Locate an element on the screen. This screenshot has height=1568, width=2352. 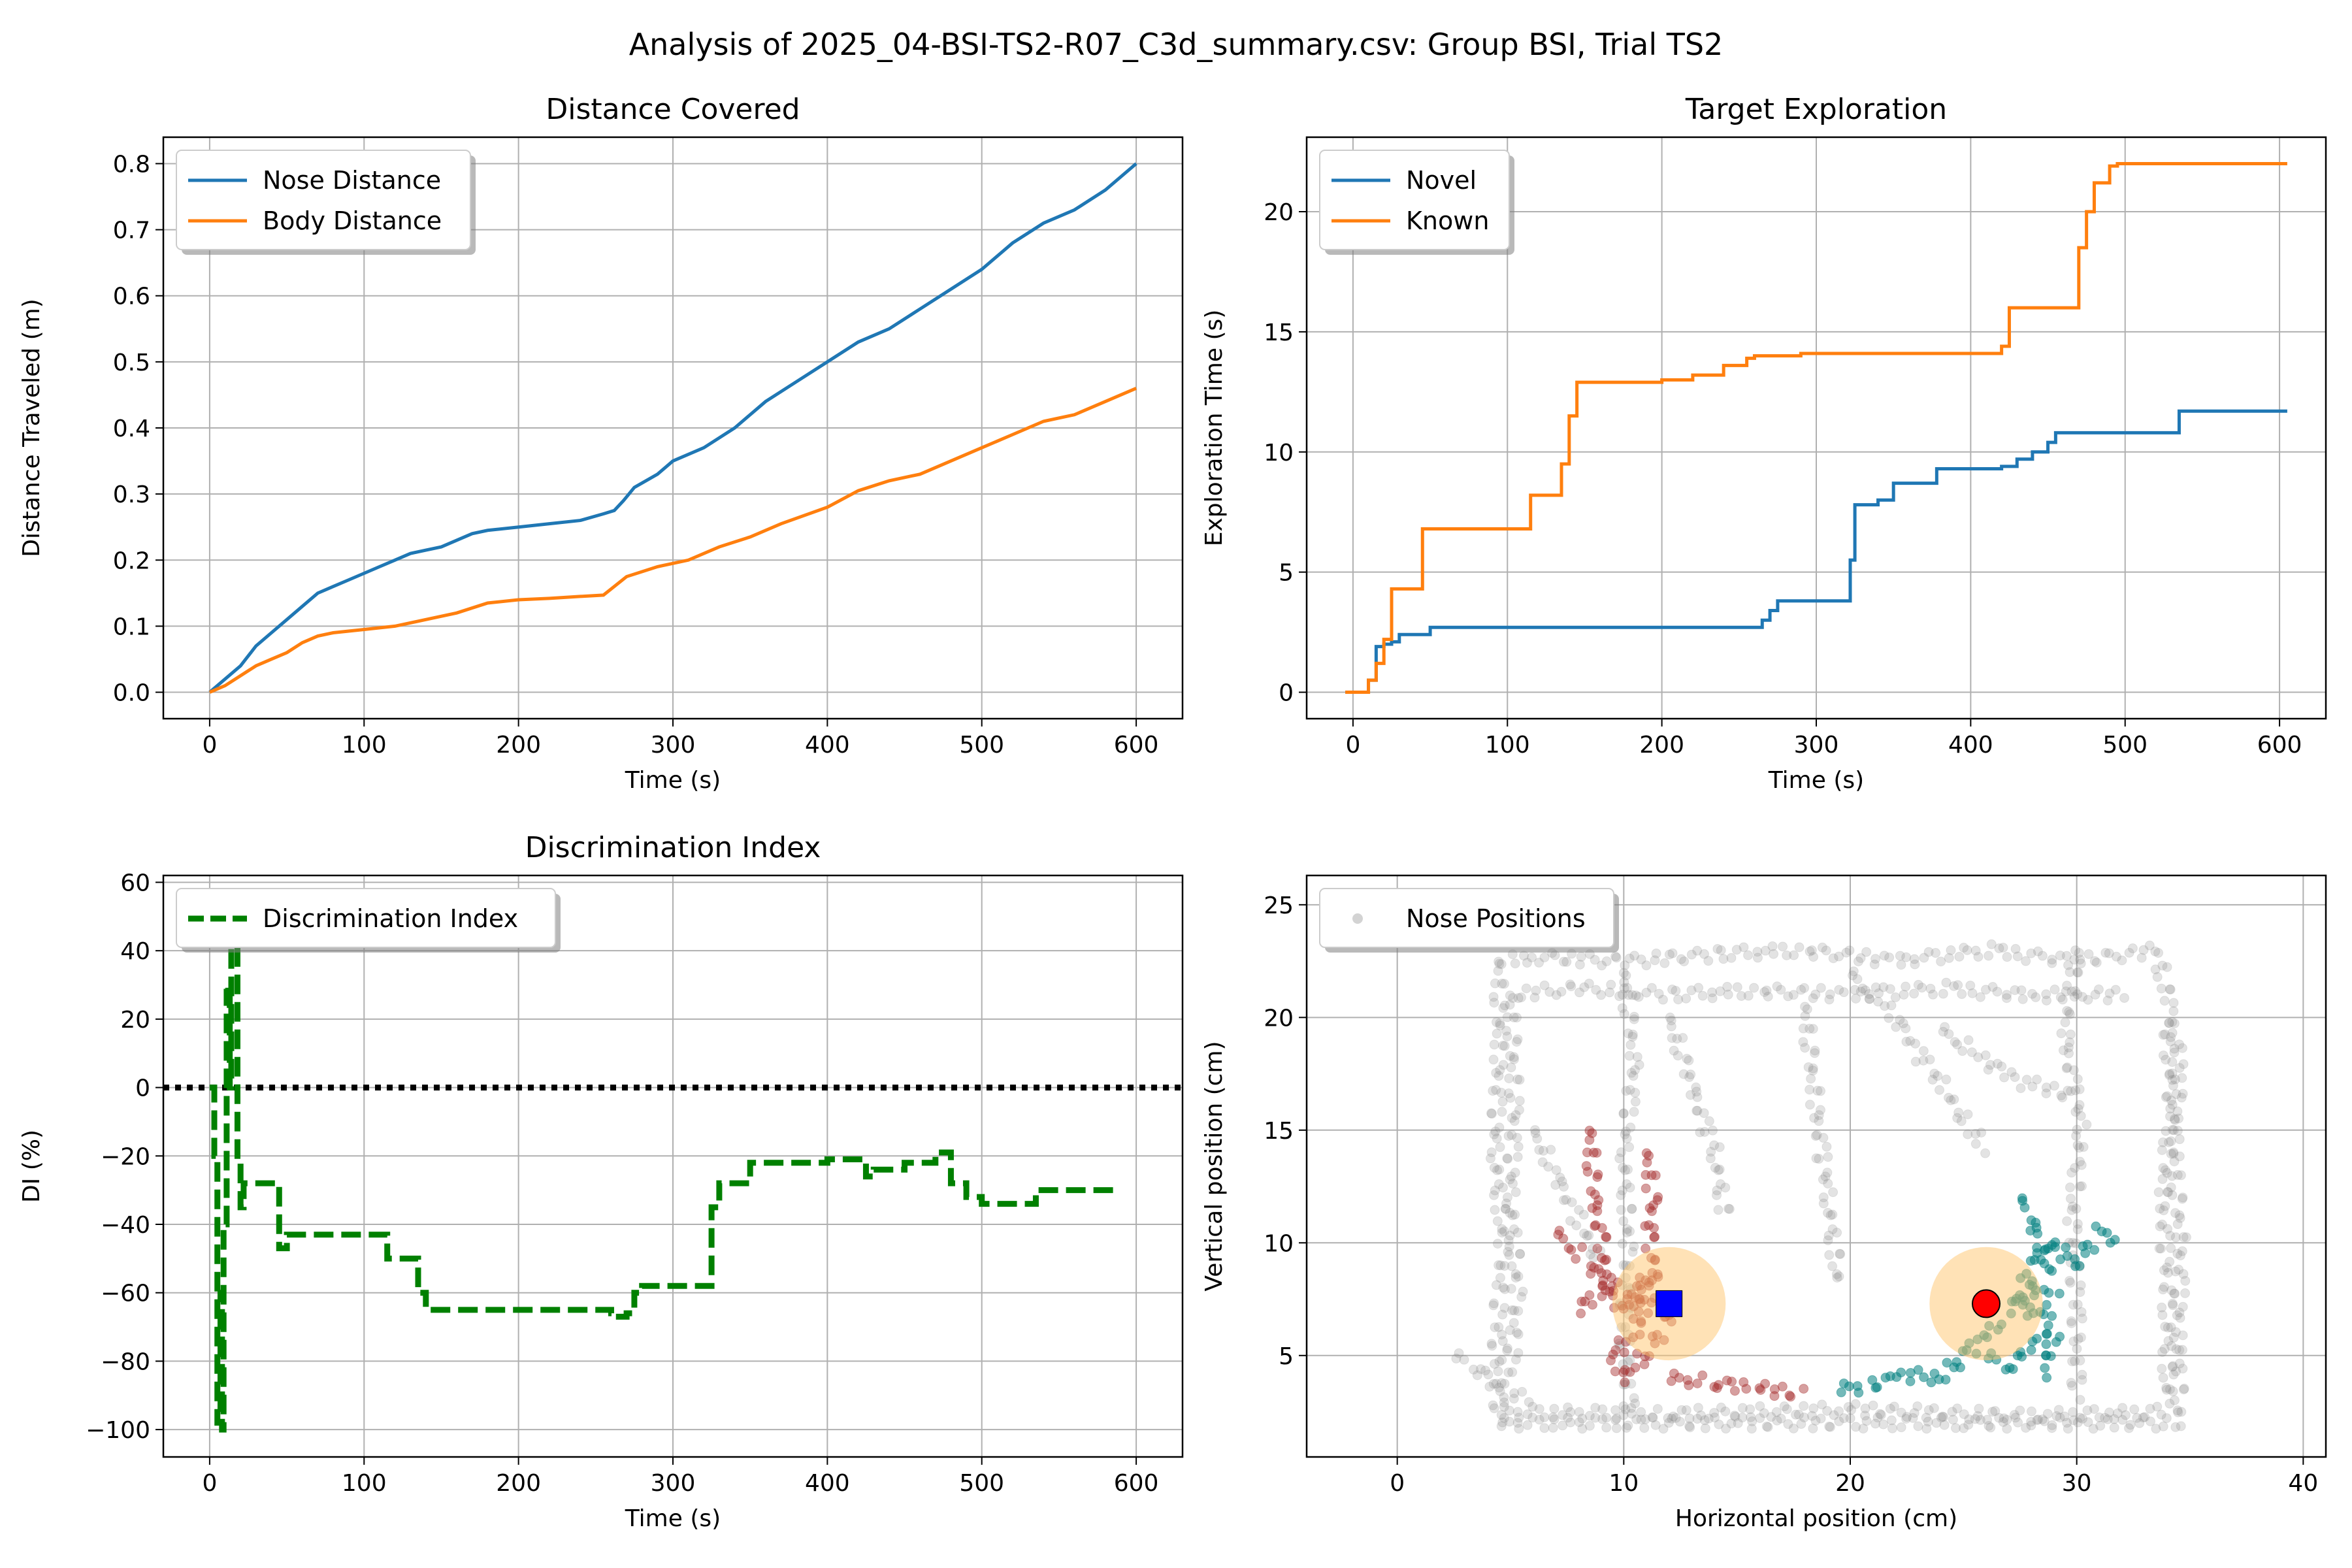
y-axis-label: Exploration Time (s) is located at coordinates (1214, 428).